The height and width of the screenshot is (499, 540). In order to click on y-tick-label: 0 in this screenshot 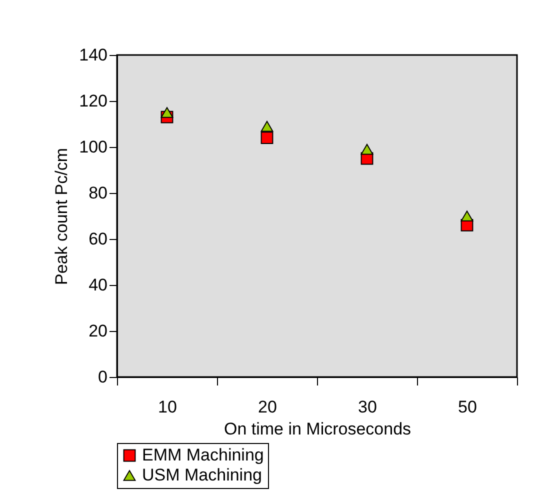, I will do `click(103, 377)`.